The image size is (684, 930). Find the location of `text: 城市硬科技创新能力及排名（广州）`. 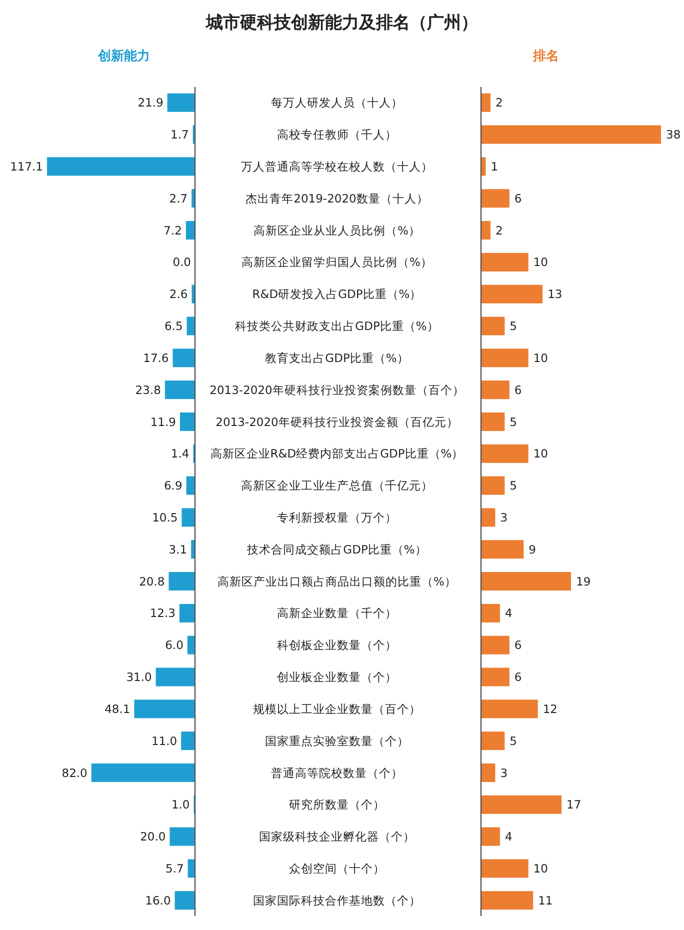

text: 城市硬科技创新能力及排名（广州） is located at coordinates (341, 23).